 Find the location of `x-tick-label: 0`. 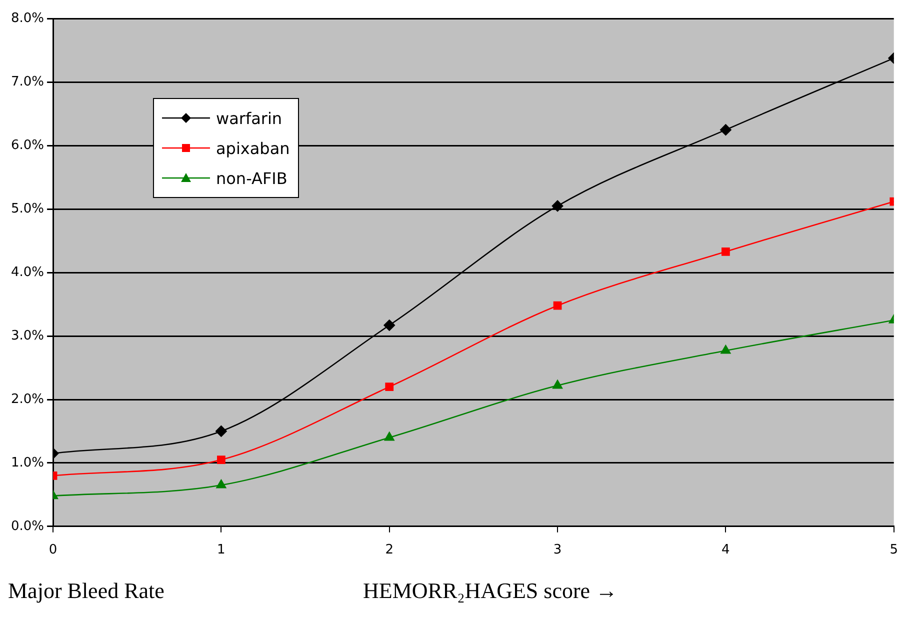

x-tick-label: 0 is located at coordinates (53, 550).